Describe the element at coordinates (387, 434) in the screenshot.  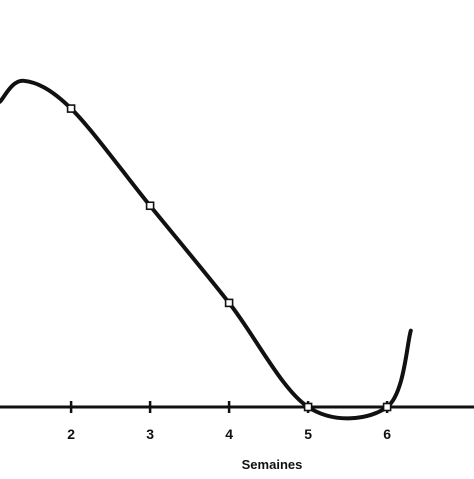
I see `x-tick-label: 6` at that location.